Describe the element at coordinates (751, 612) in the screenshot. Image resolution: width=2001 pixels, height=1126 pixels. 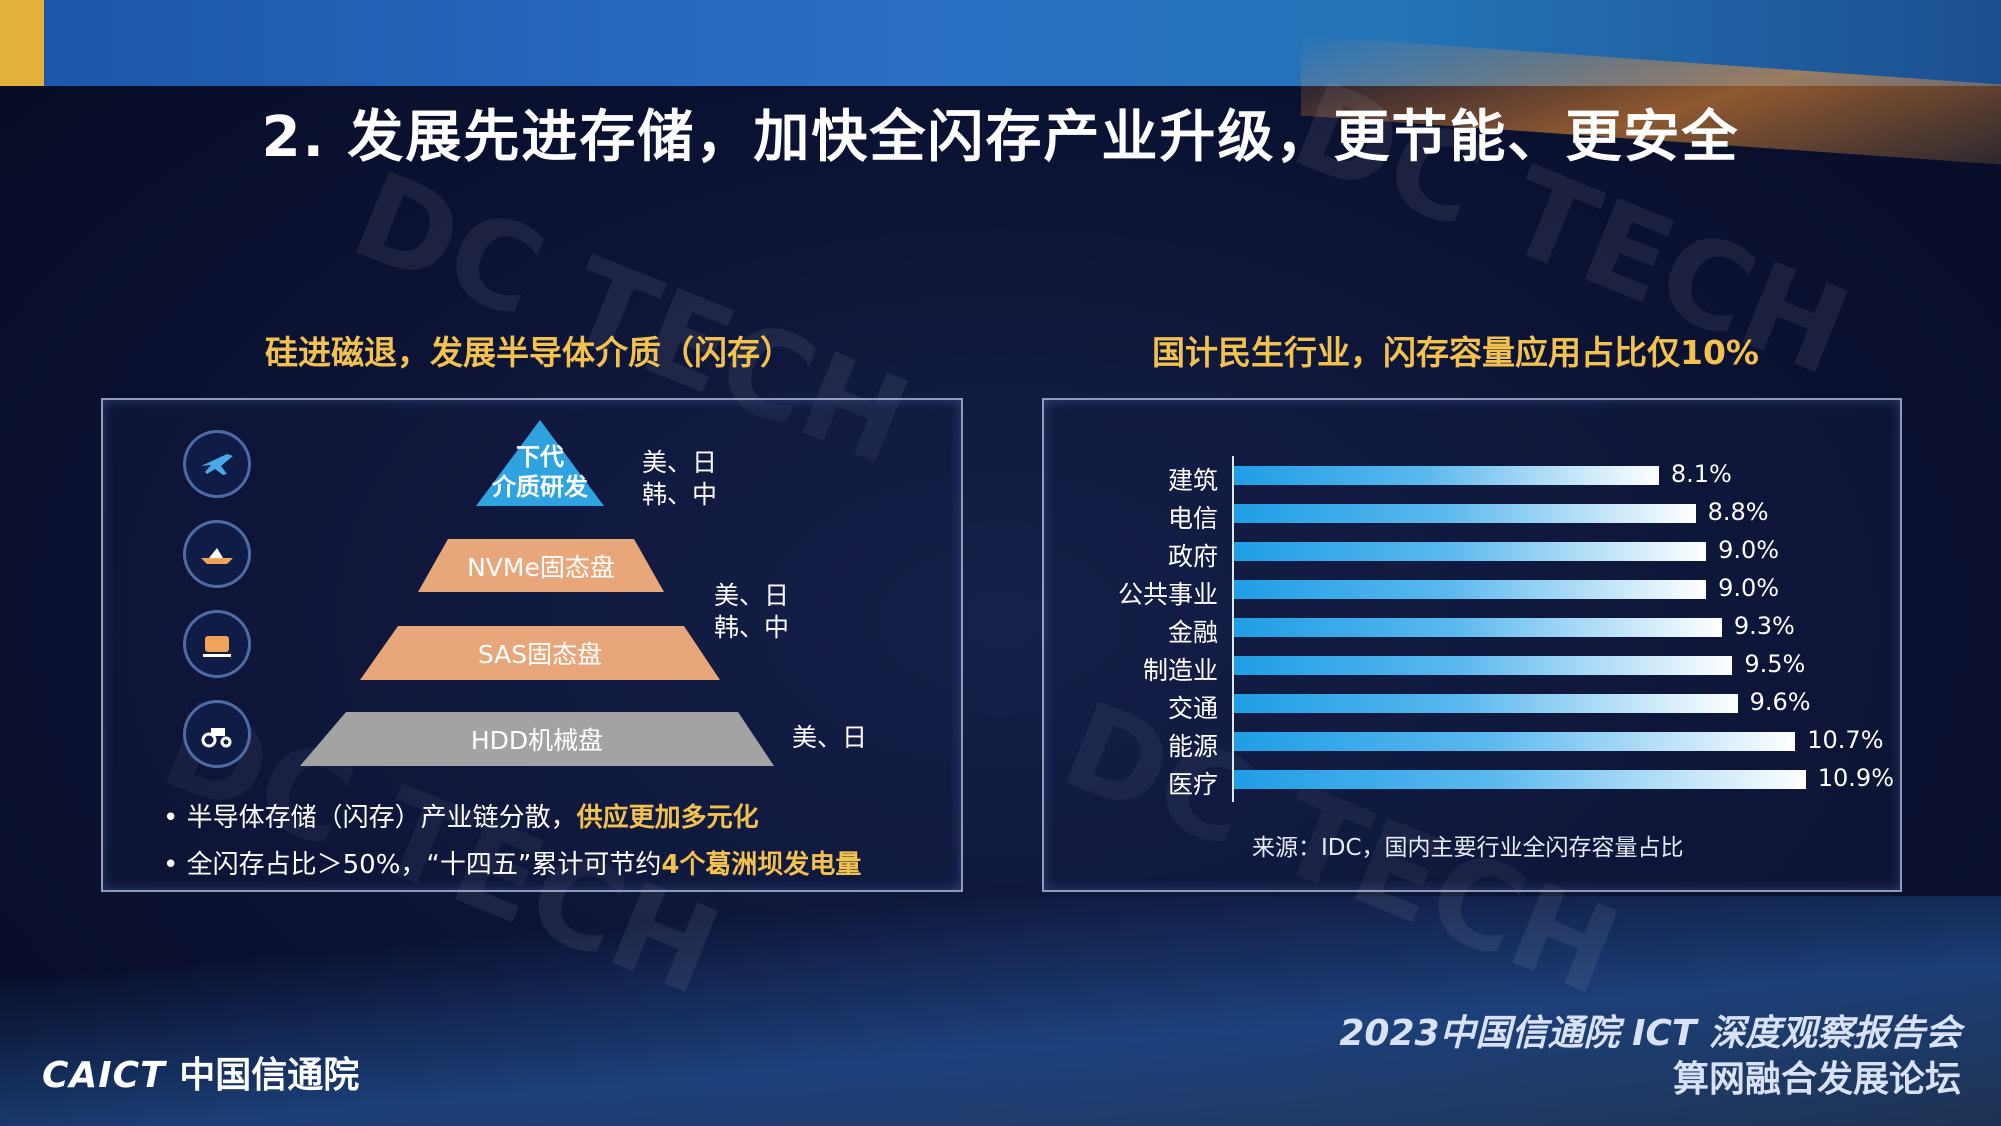
I see `countries-ssd: 美、日 韩、中` at that location.